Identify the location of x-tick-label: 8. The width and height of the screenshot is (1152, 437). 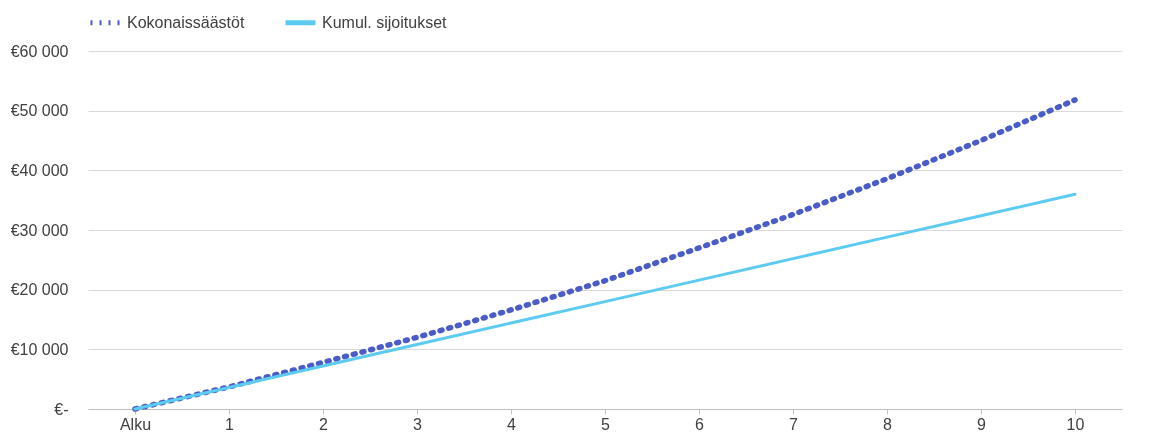
(888, 424).